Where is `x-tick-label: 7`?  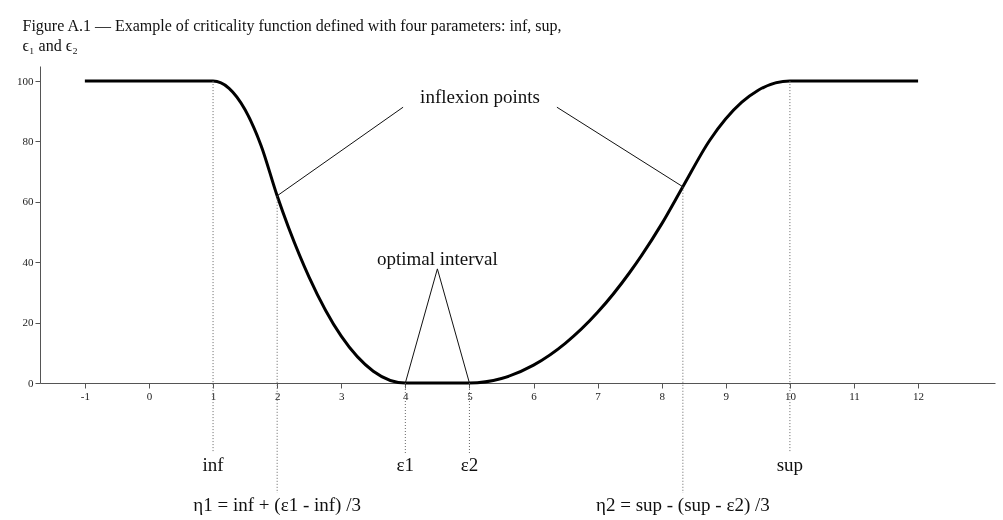 x-tick-label: 7 is located at coordinates (598, 395).